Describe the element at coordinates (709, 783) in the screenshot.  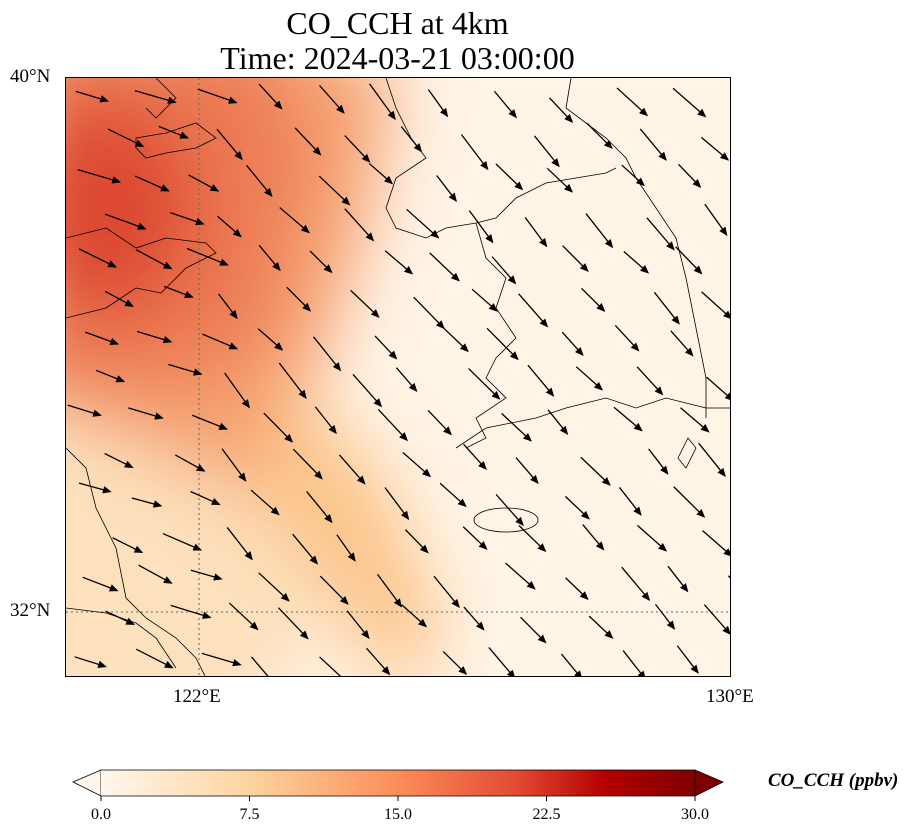
I see `colorbar-extend-max` at that location.